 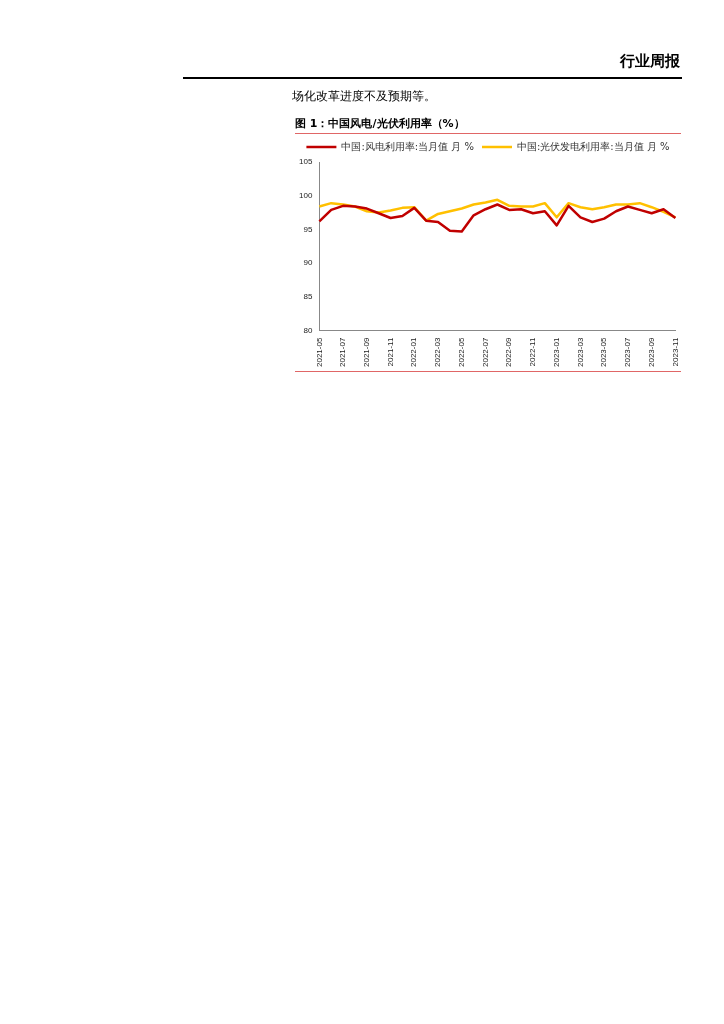 What do you see at coordinates (488, 125) in the screenshot?
I see `chart-title: 图 1：中国风电/光伏利用率（%）` at bounding box center [488, 125].